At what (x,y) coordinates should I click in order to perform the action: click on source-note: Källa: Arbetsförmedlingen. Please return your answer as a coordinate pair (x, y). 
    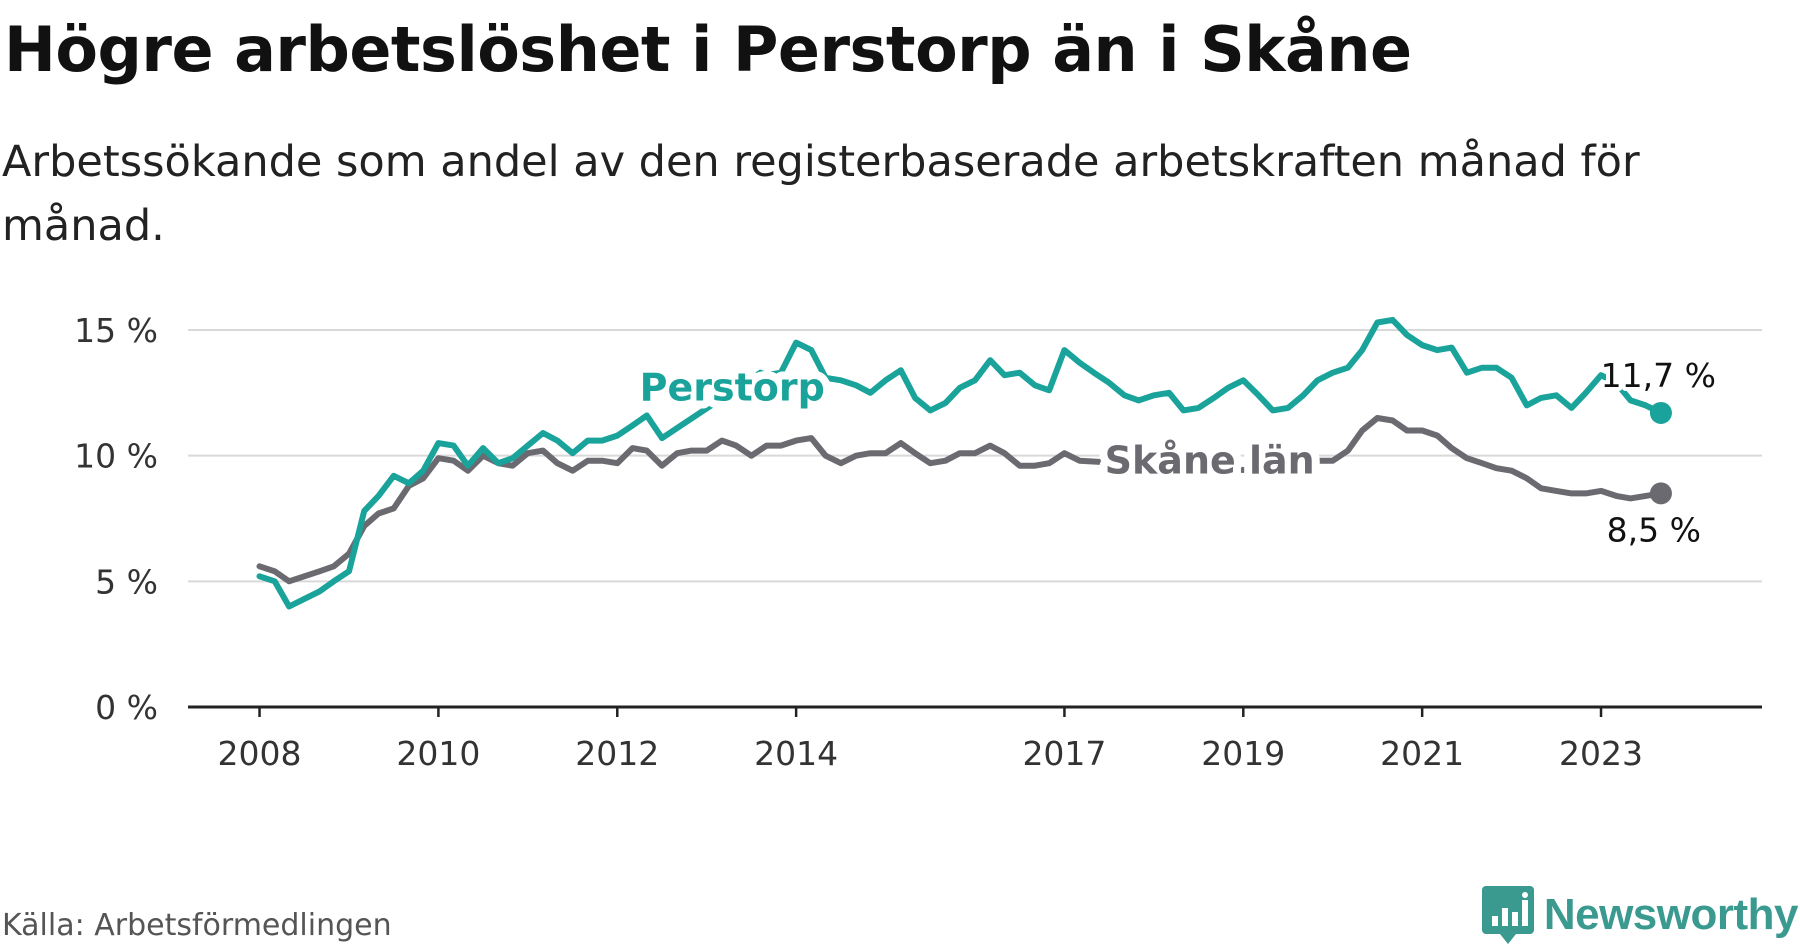
    Looking at the image, I should click on (197, 925).